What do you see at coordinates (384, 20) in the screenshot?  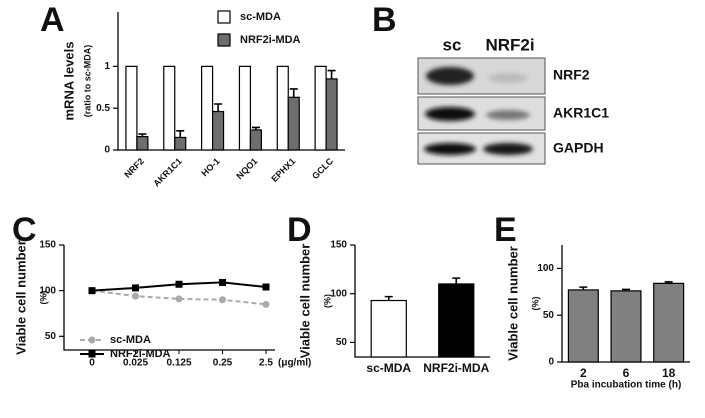 I see `panel-letter: B` at bounding box center [384, 20].